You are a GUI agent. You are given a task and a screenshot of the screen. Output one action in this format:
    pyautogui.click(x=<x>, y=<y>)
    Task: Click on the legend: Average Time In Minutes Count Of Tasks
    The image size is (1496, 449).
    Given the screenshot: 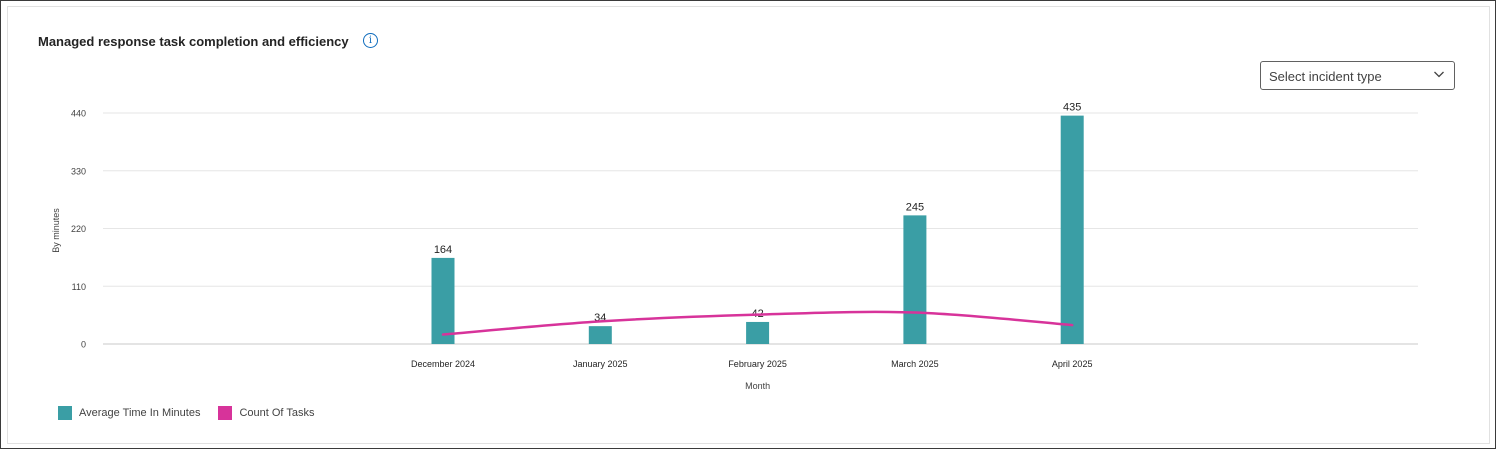 What is the action you would take?
    pyautogui.click(x=186, y=413)
    